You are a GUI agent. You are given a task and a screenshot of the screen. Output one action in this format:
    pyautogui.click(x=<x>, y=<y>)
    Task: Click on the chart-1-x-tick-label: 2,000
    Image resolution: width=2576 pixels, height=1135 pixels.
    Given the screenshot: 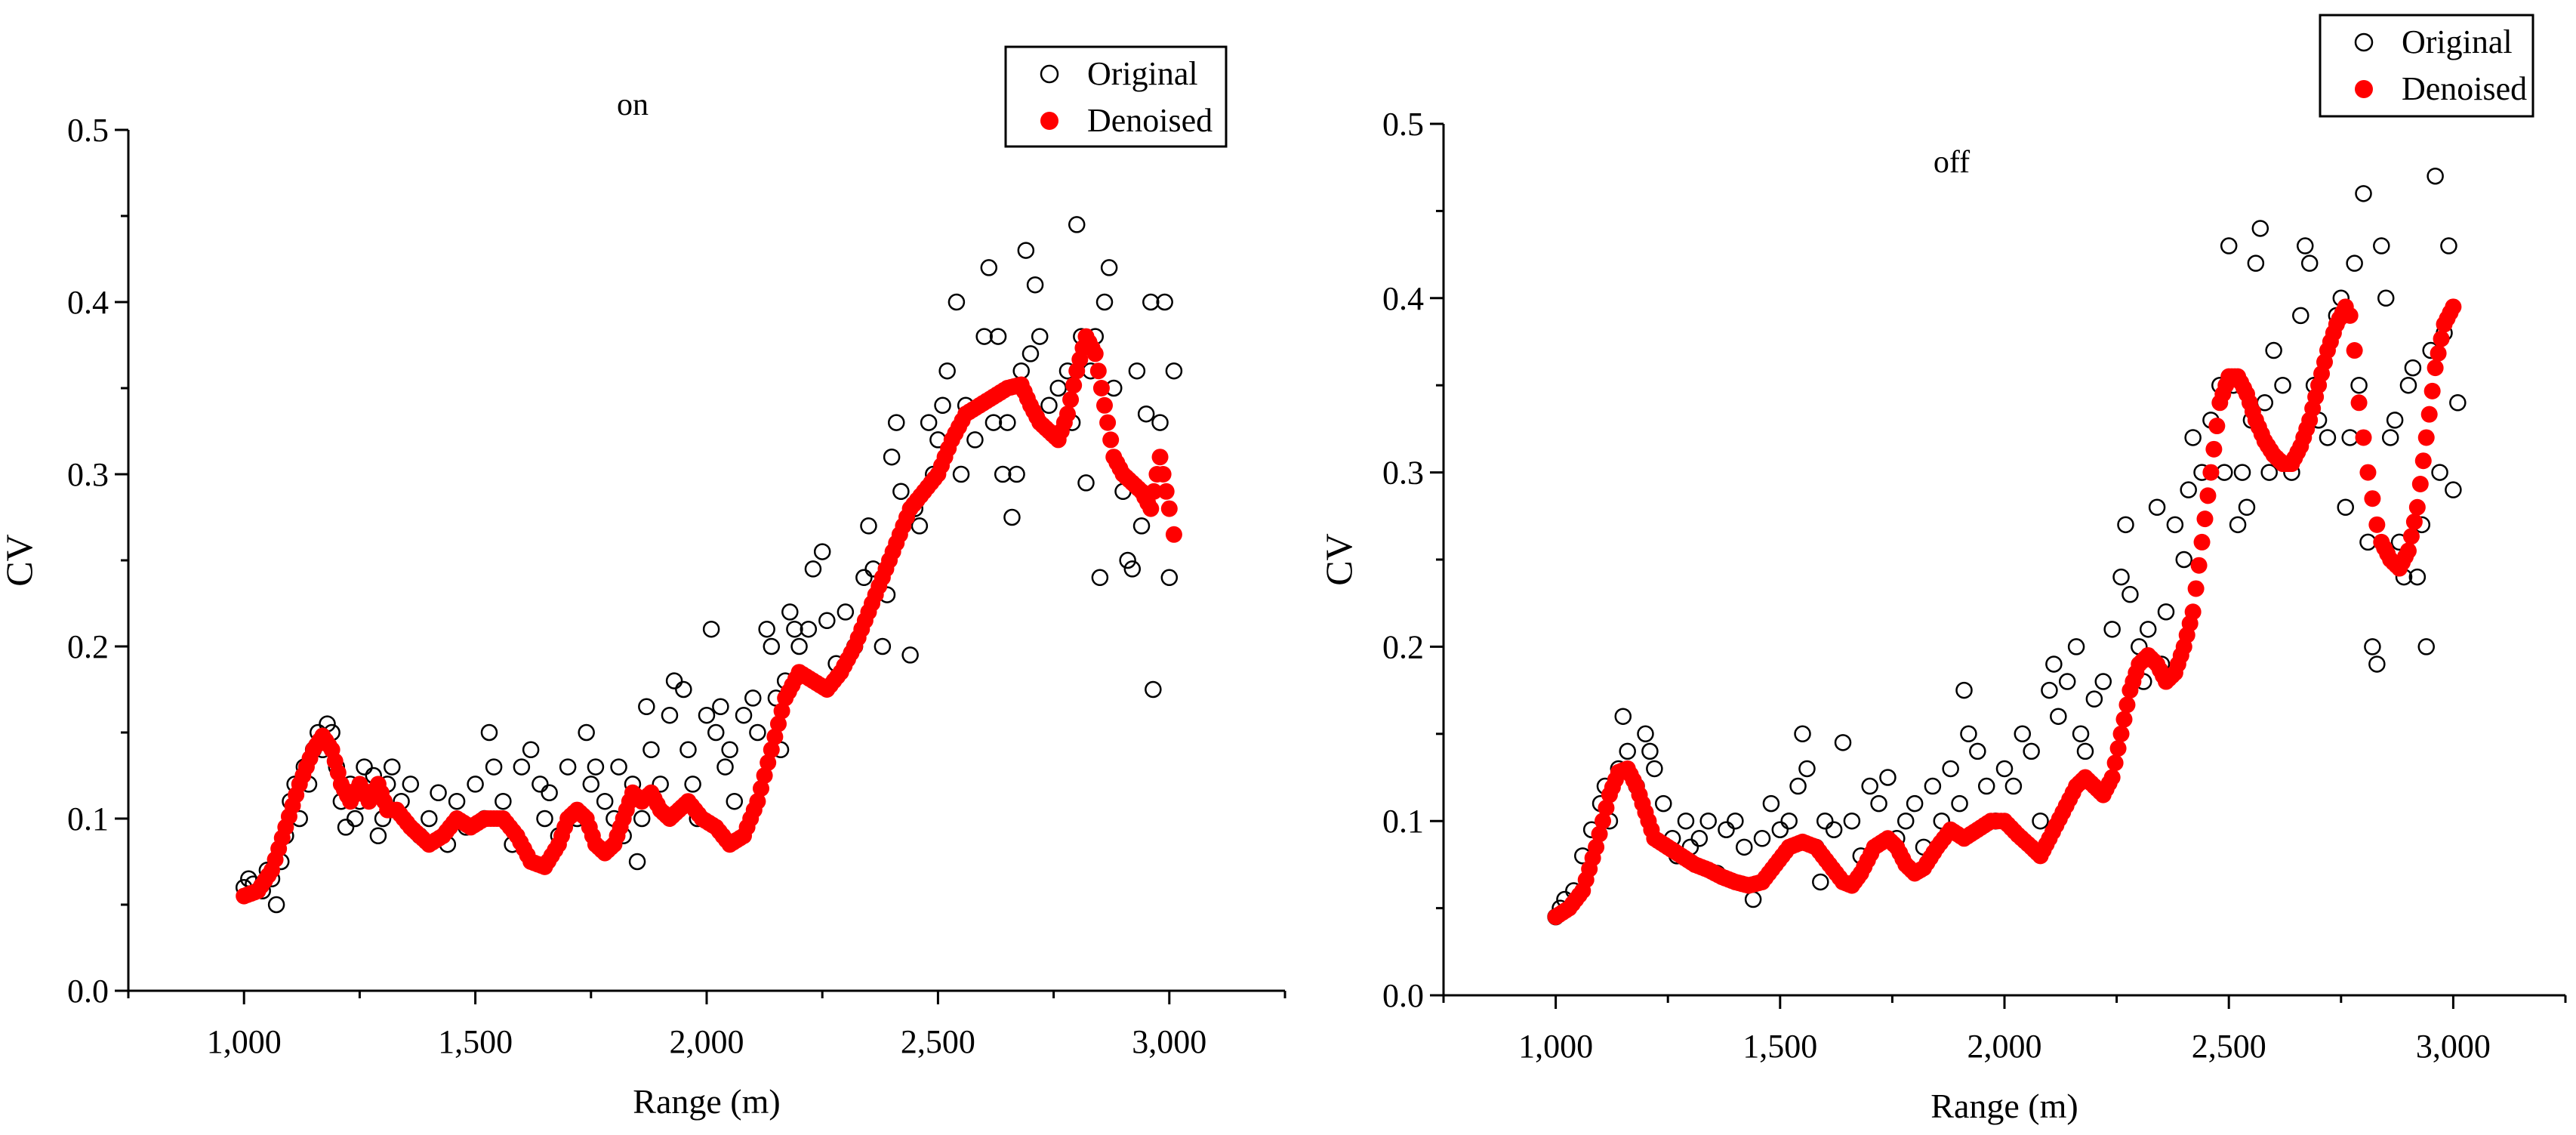 What is the action you would take?
    pyautogui.click(x=2004, y=1046)
    